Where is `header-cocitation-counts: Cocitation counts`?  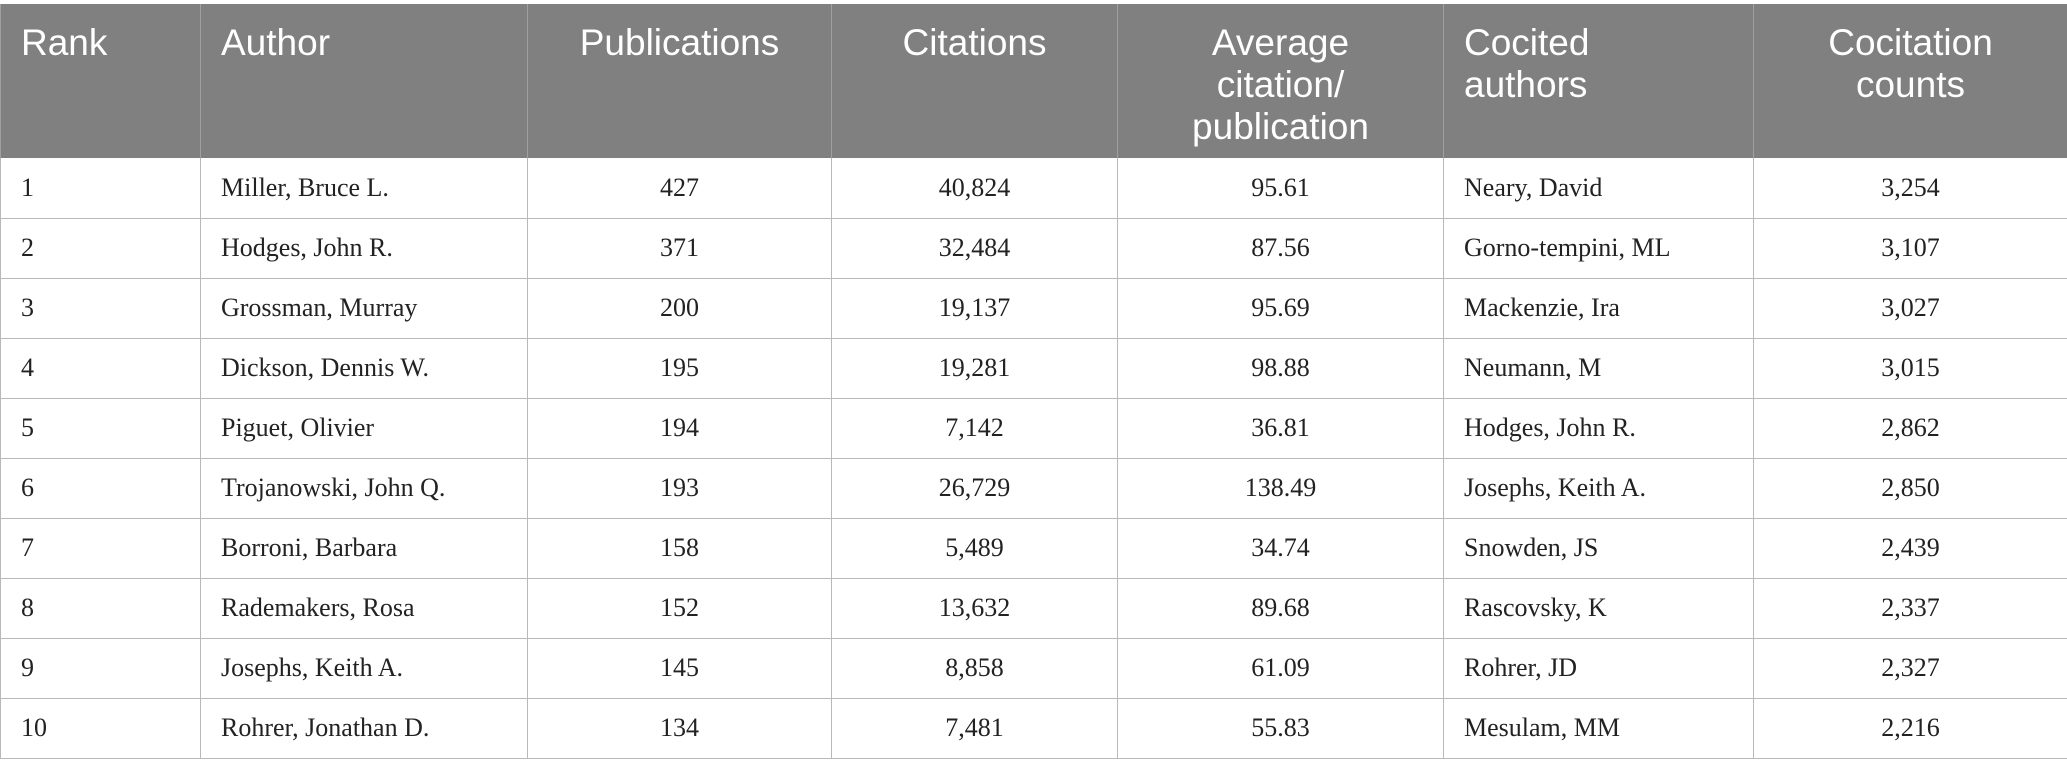
header-cocitation-counts: Cocitation counts is located at coordinates (1910, 81).